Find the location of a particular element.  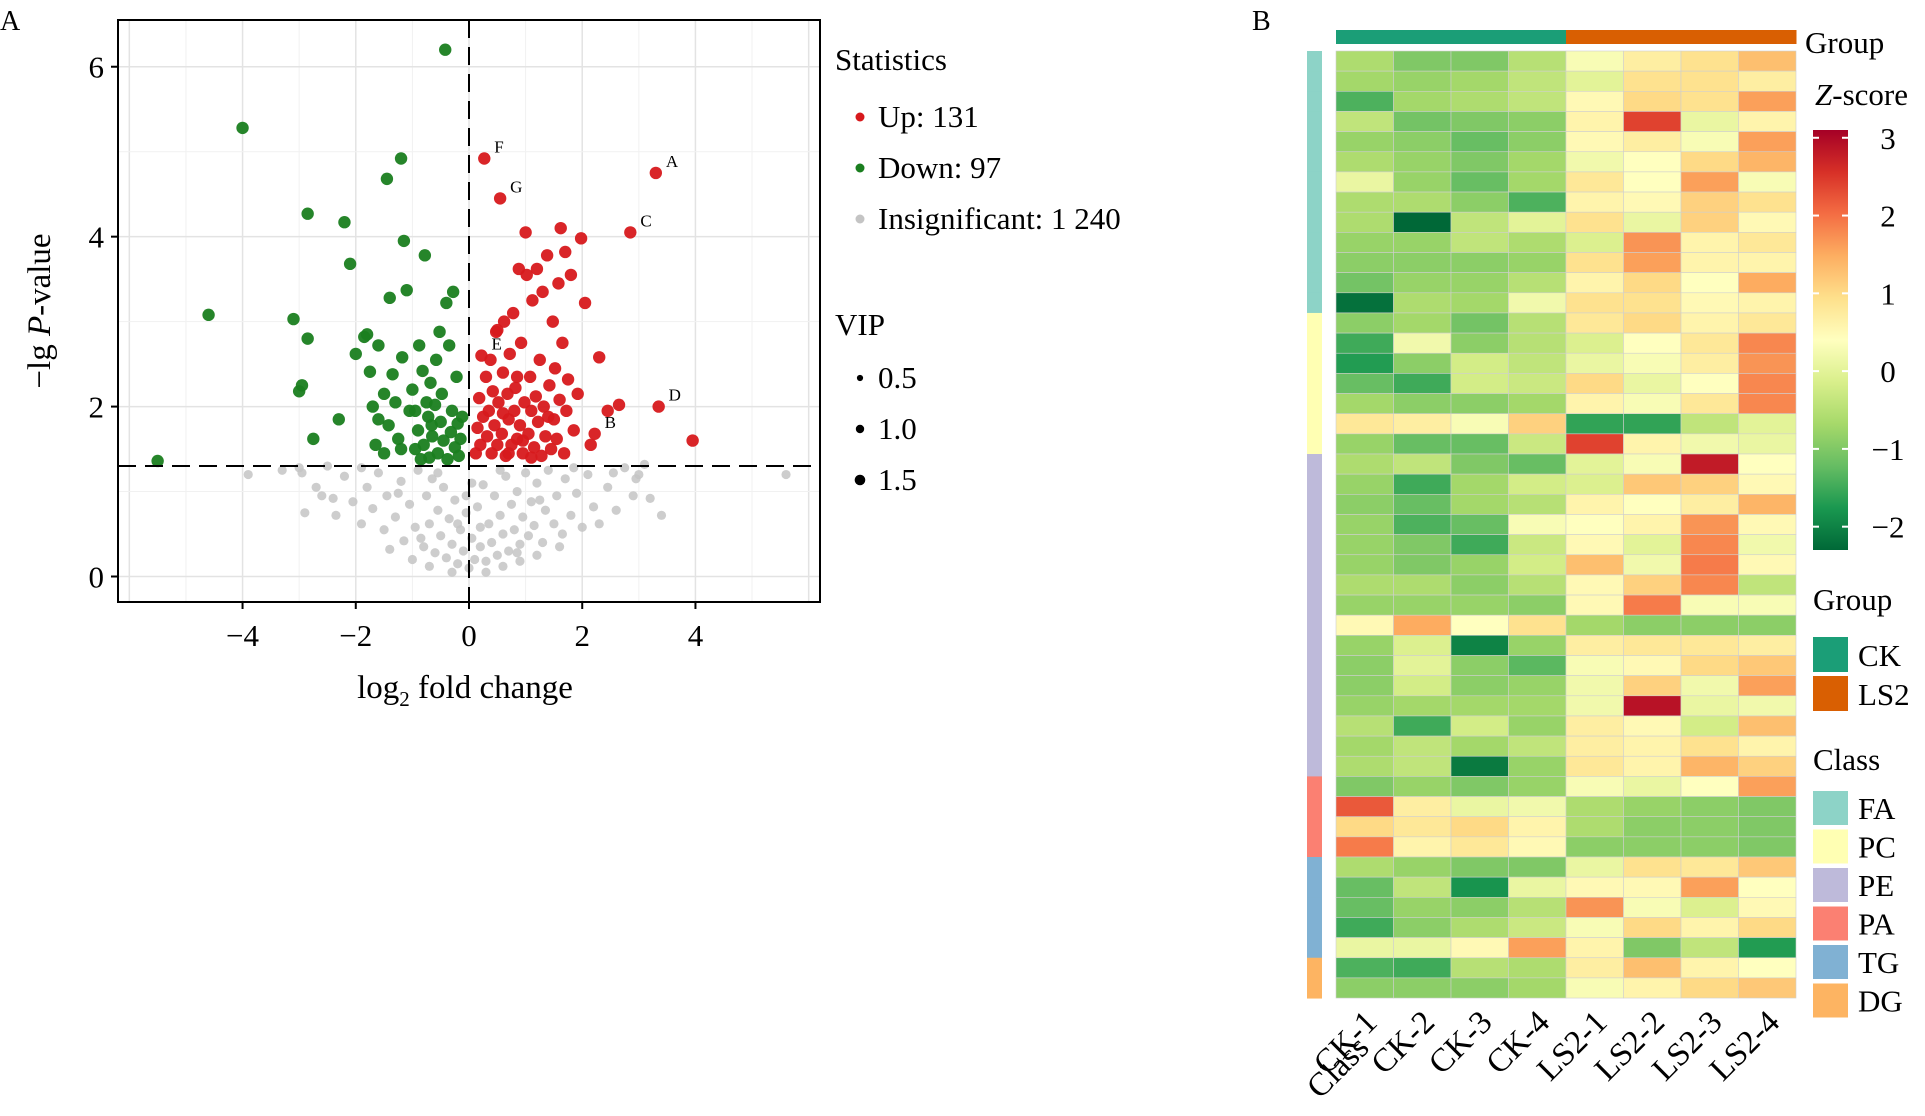

legend-statistics-label: Up: 131 is located at coordinates (928, 116).